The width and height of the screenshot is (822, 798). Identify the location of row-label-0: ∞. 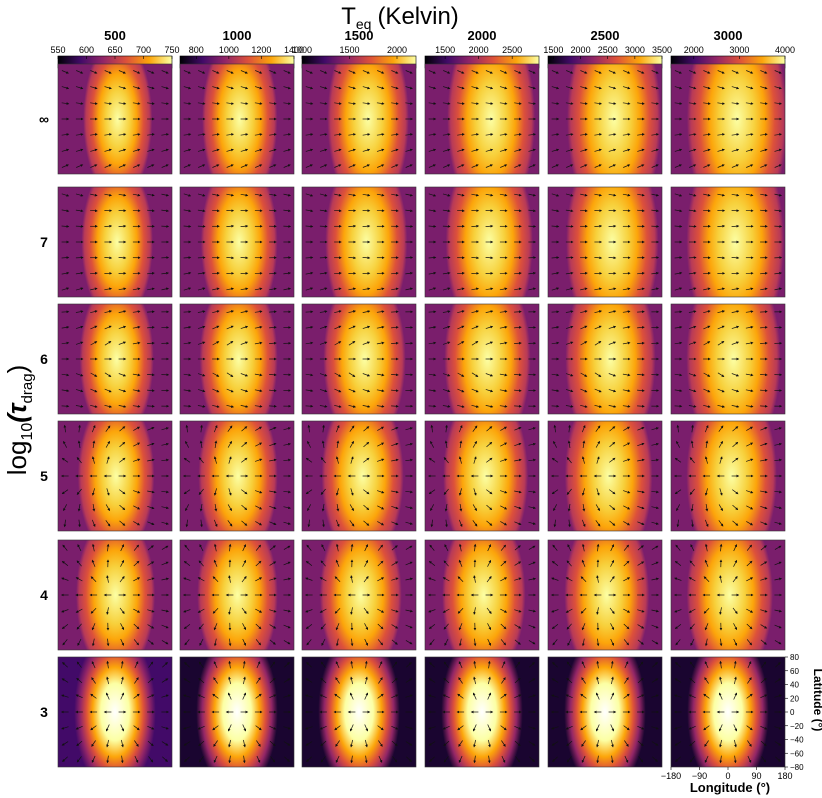
(44, 119).